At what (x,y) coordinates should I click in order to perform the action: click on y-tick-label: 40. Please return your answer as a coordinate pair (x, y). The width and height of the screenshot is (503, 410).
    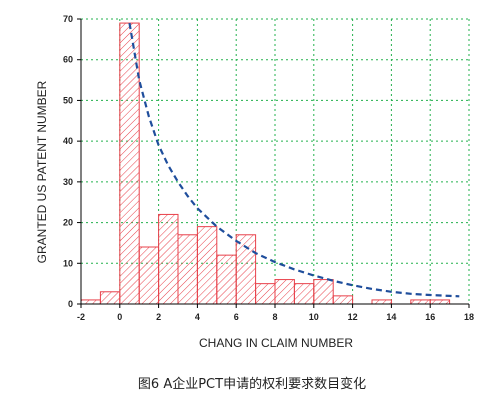
    Looking at the image, I should click on (68, 141).